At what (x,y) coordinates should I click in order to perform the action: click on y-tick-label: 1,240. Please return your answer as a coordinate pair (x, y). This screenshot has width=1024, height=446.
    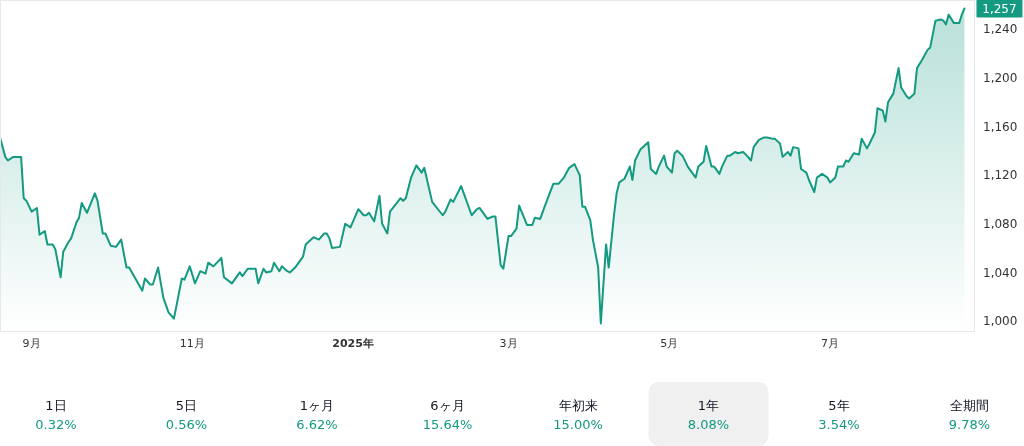
    Looking at the image, I should click on (1000, 29).